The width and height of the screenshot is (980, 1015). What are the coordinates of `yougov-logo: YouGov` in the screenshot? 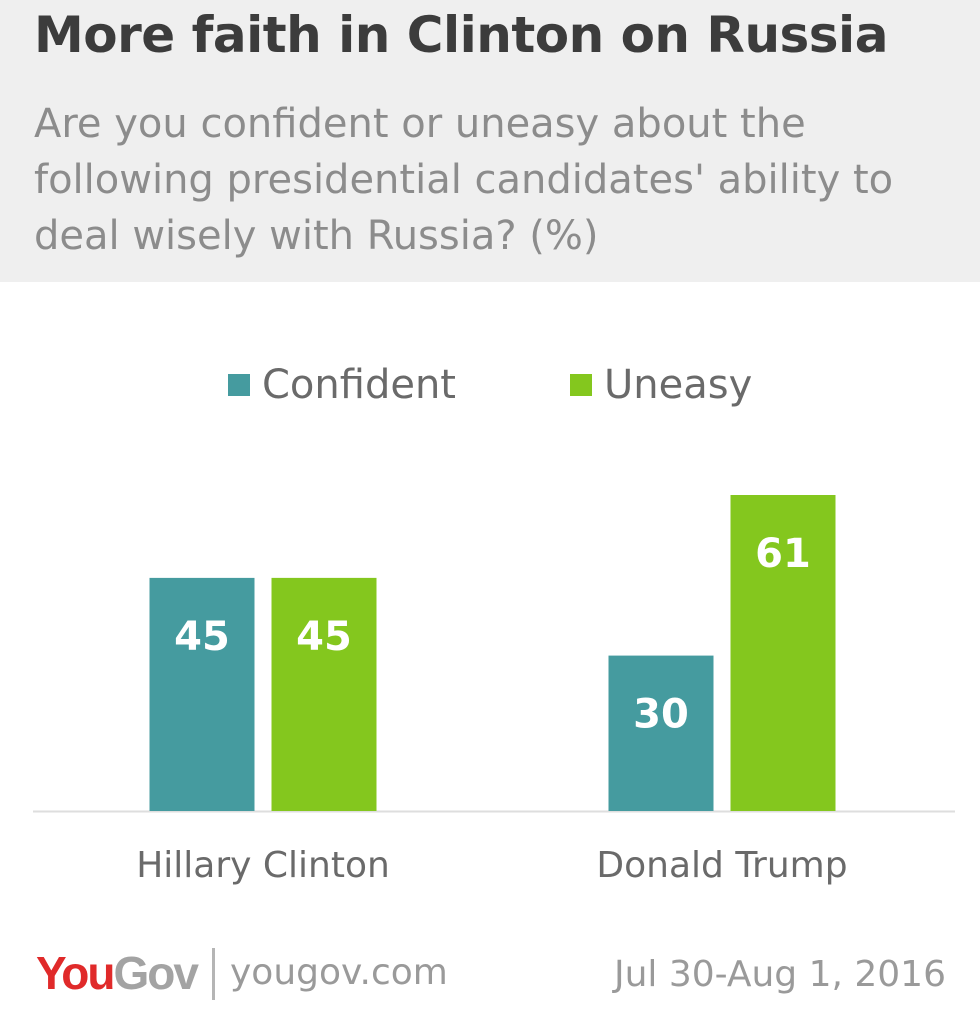 It's located at (117, 973).